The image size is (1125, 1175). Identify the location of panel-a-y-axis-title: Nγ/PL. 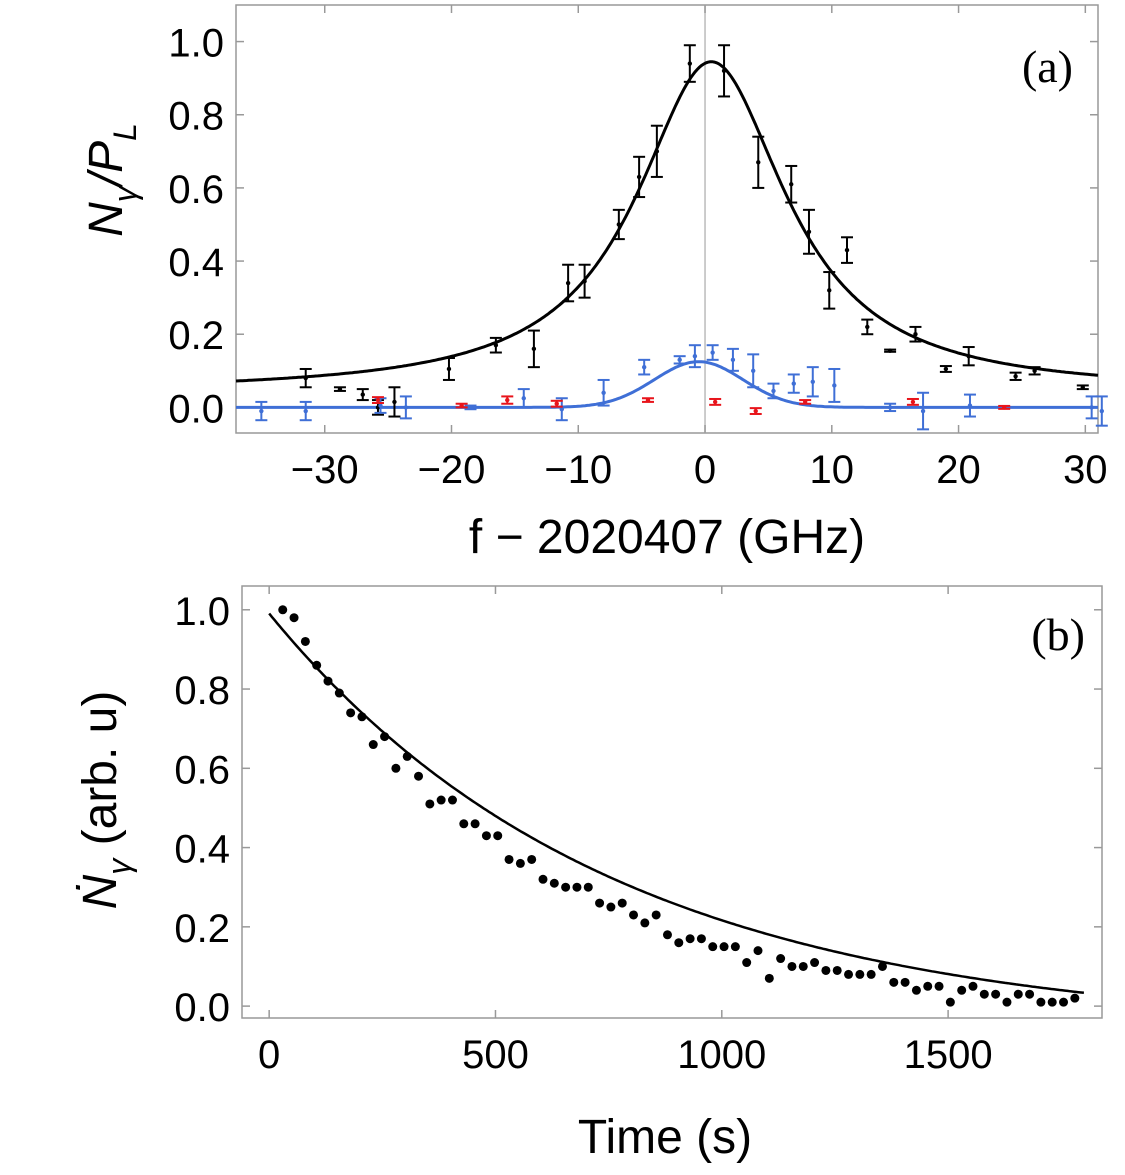
(111, 180).